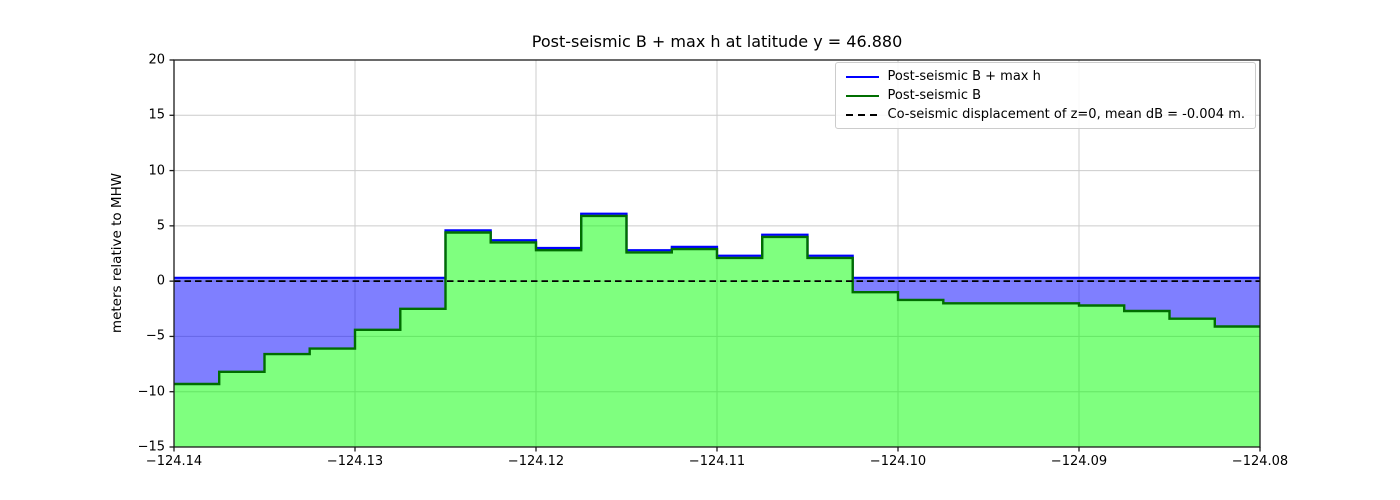  Describe the element at coordinates (717, 245) in the screenshot. I see `b-plus-maxh-line` at that location.